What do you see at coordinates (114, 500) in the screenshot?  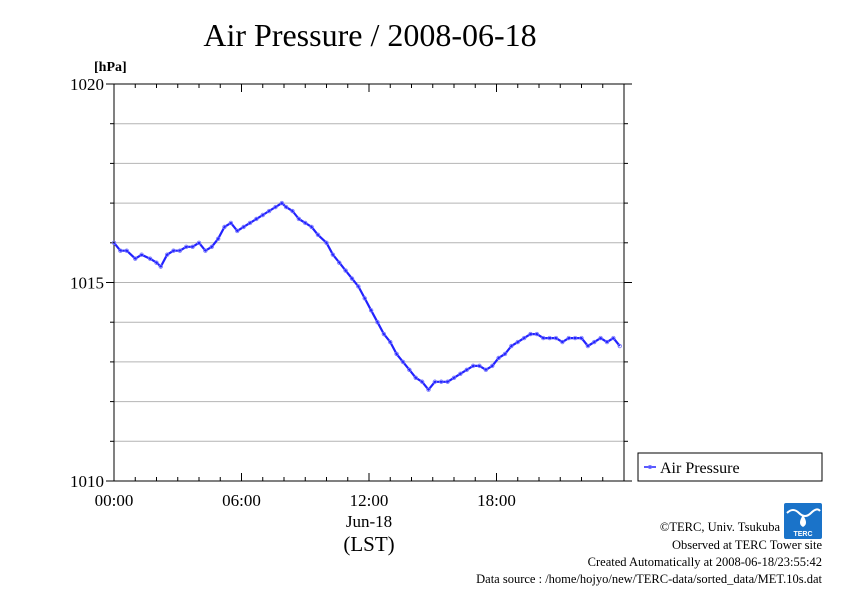 I see `x-tick-label: 00:00` at bounding box center [114, 500].